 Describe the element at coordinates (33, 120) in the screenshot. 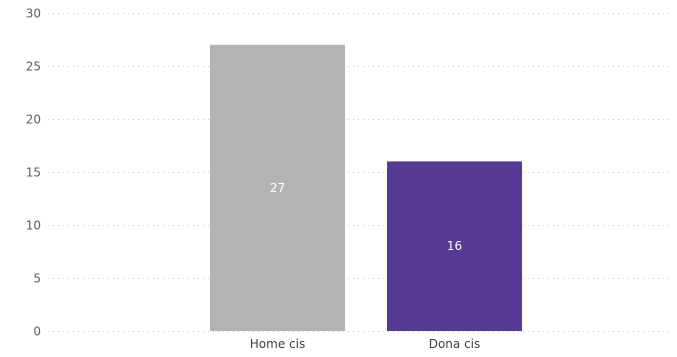

I see `y-tick-label: 20` at that location.